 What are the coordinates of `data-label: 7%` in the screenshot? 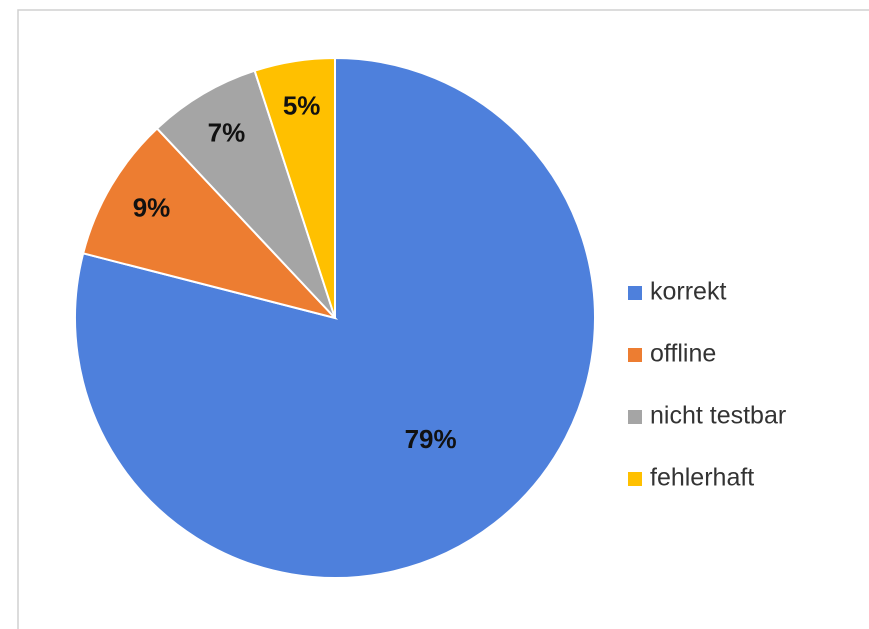 It's located at (227, 132).